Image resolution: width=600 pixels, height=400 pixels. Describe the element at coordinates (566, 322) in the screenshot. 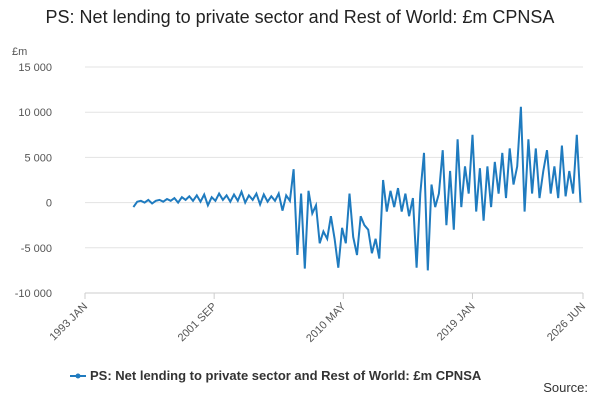

I see `x-tick-label: 2026 JUN` at that location.